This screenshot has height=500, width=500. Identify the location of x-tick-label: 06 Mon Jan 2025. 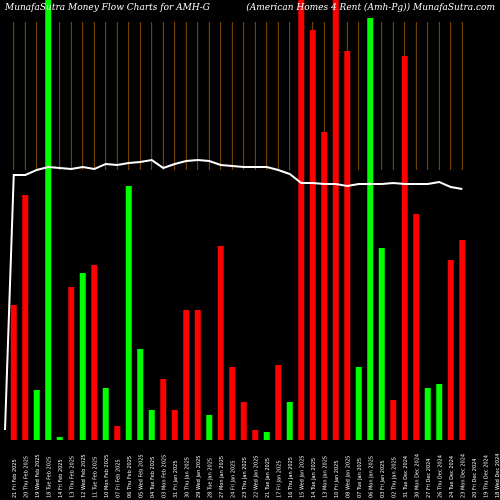
(371, 477).